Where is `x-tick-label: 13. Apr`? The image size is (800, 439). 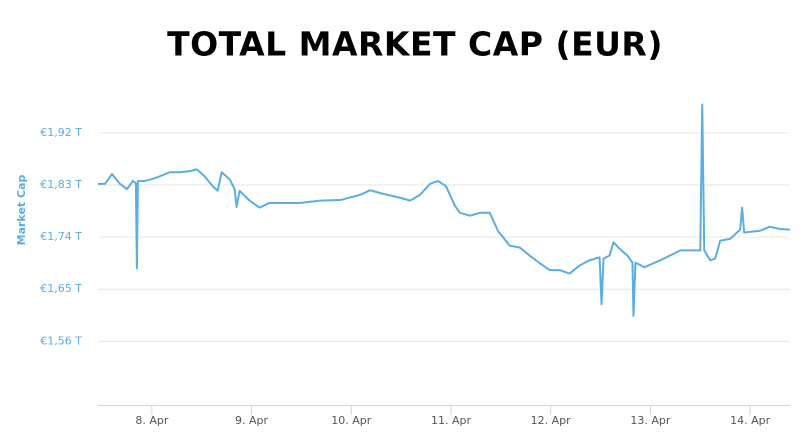 x-tick-label: 13. Apr is located at coordinates (650, 420).